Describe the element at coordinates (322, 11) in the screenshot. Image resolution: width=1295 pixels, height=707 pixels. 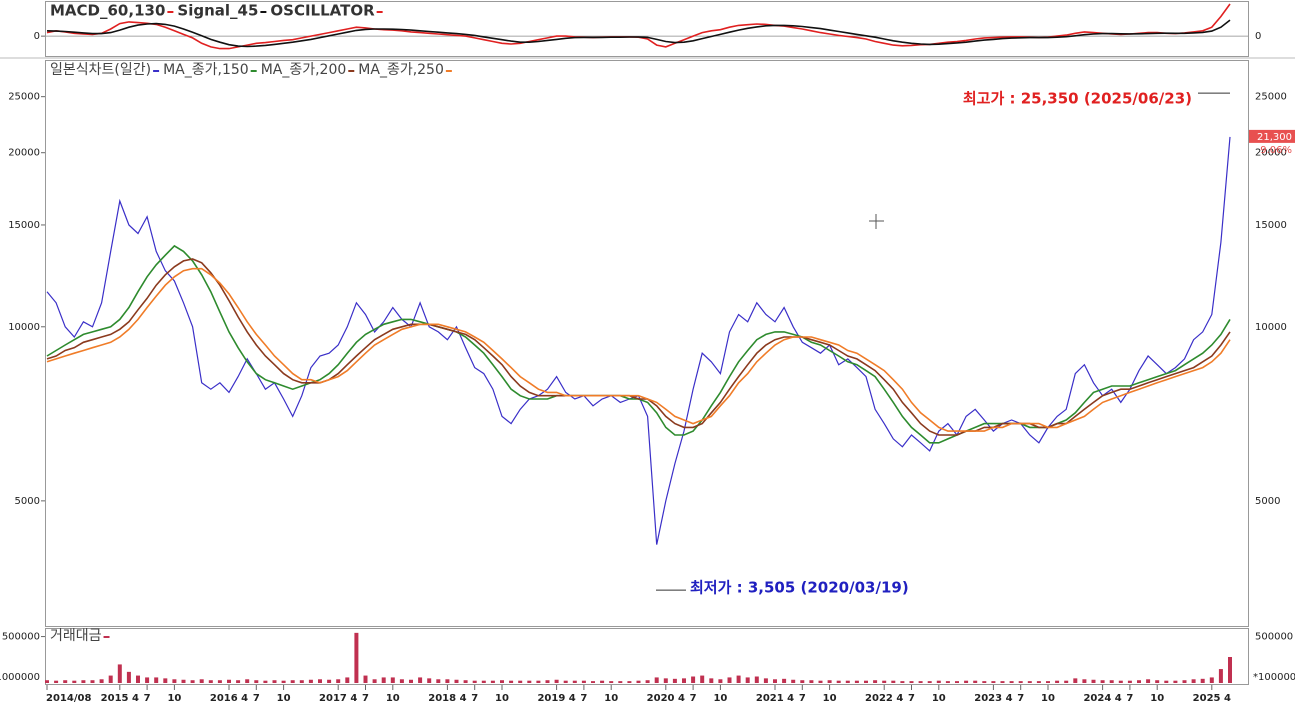
I see `legend-label: OSCILLATOR` at that location.